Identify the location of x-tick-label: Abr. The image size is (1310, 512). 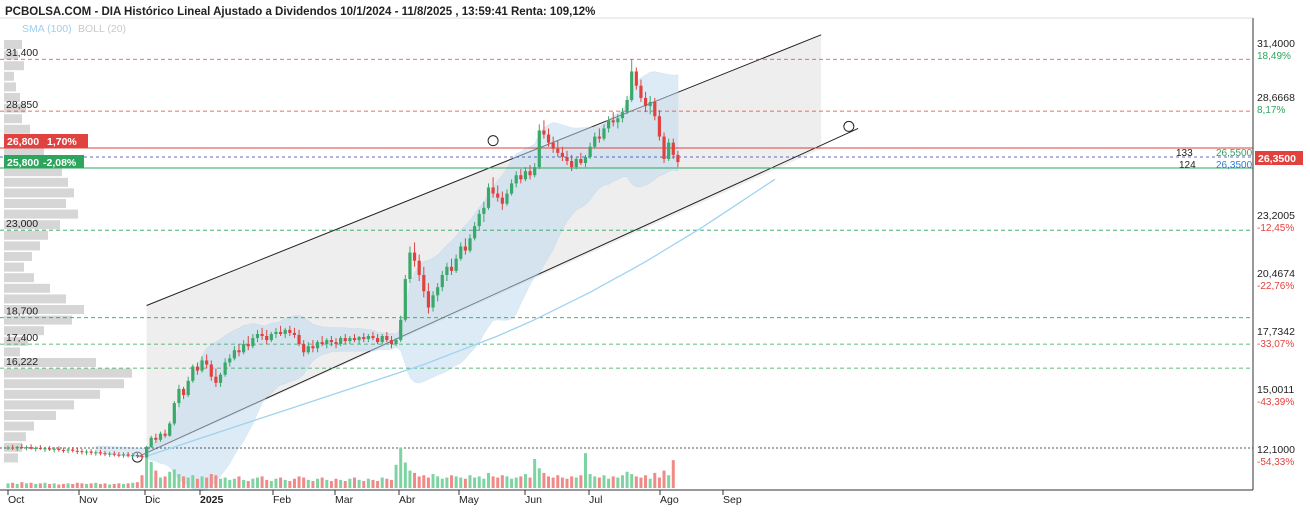
(407, 500).